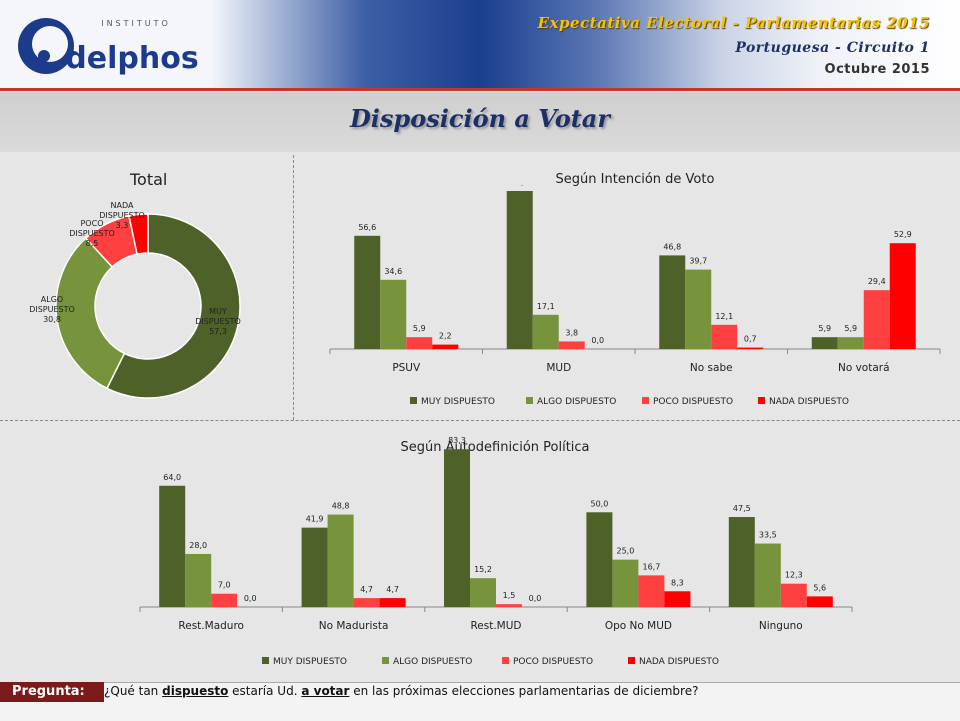  What do you see at coordinates (902, 296) in the screenshot?
I see `bar-no-votar-nada-dispuesto` at bounding box center [902, 296].